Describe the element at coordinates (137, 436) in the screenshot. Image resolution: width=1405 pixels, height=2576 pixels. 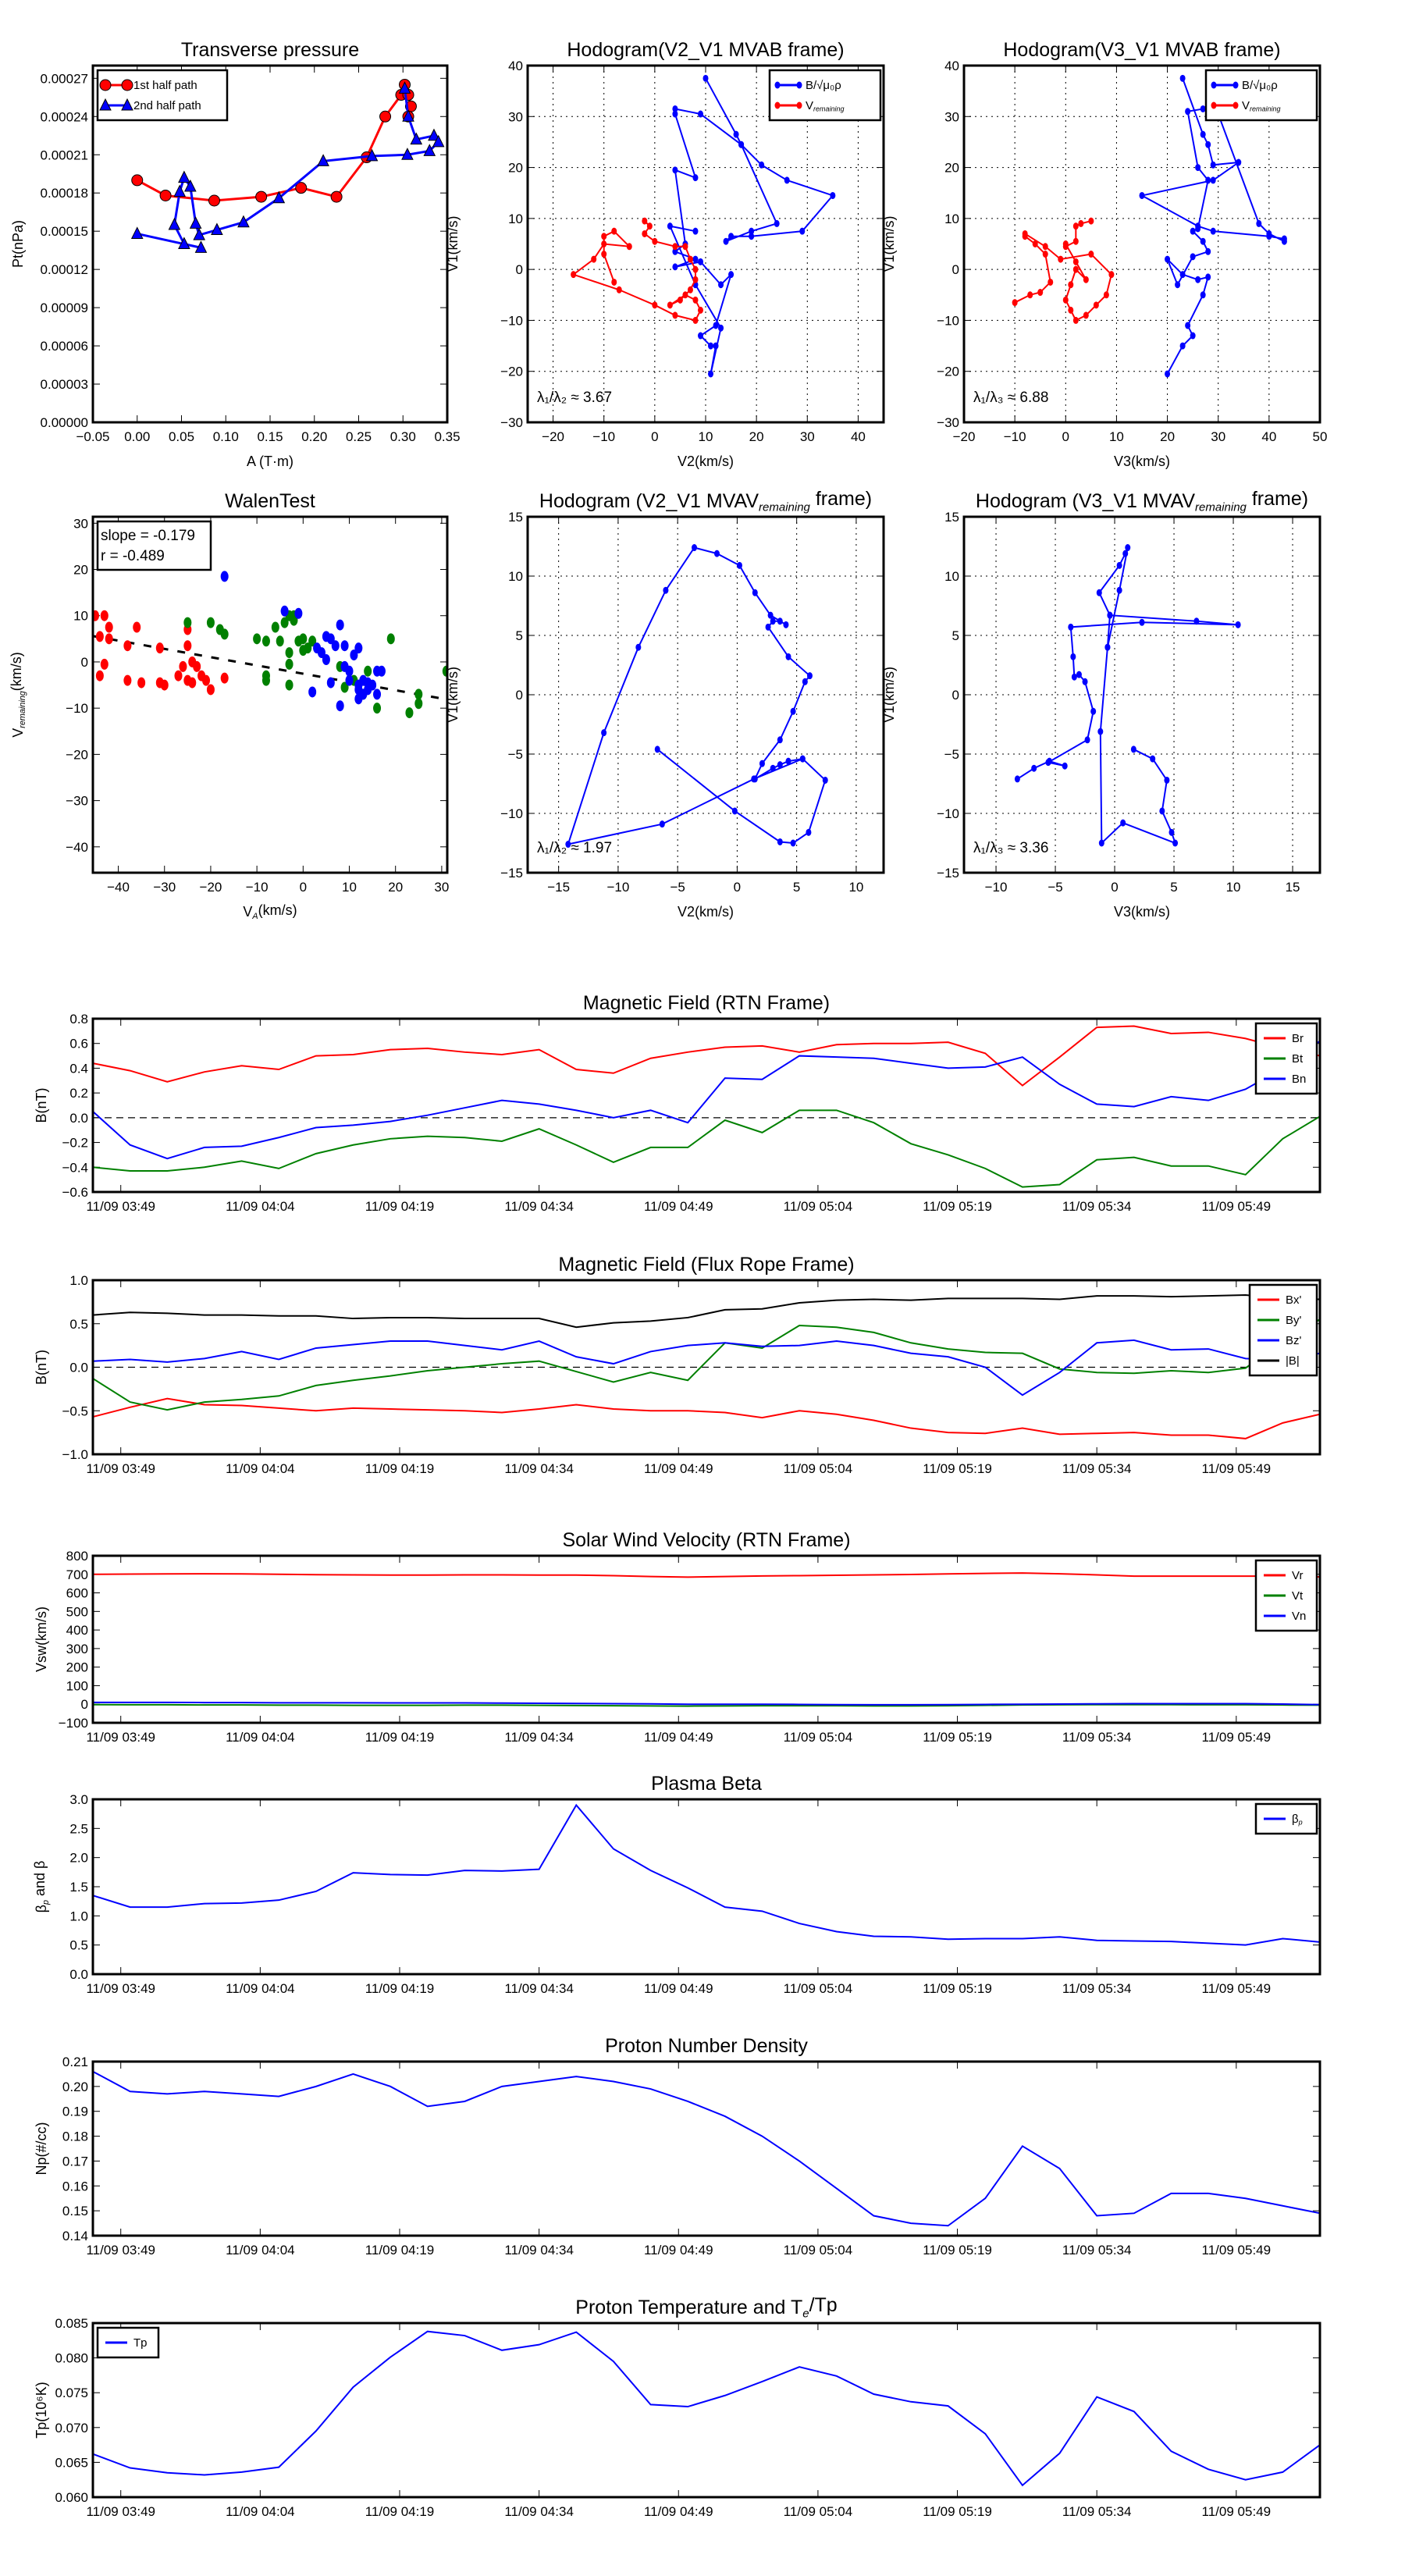
I see `x-tick-label: 0.00` at that location.